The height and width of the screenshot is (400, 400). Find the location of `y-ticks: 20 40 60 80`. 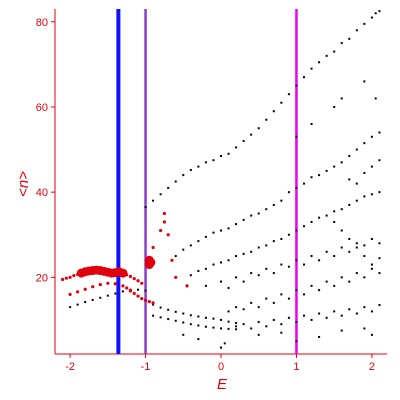

y-ticks: 20 40 60 80 is located at coordinates (45, 150).